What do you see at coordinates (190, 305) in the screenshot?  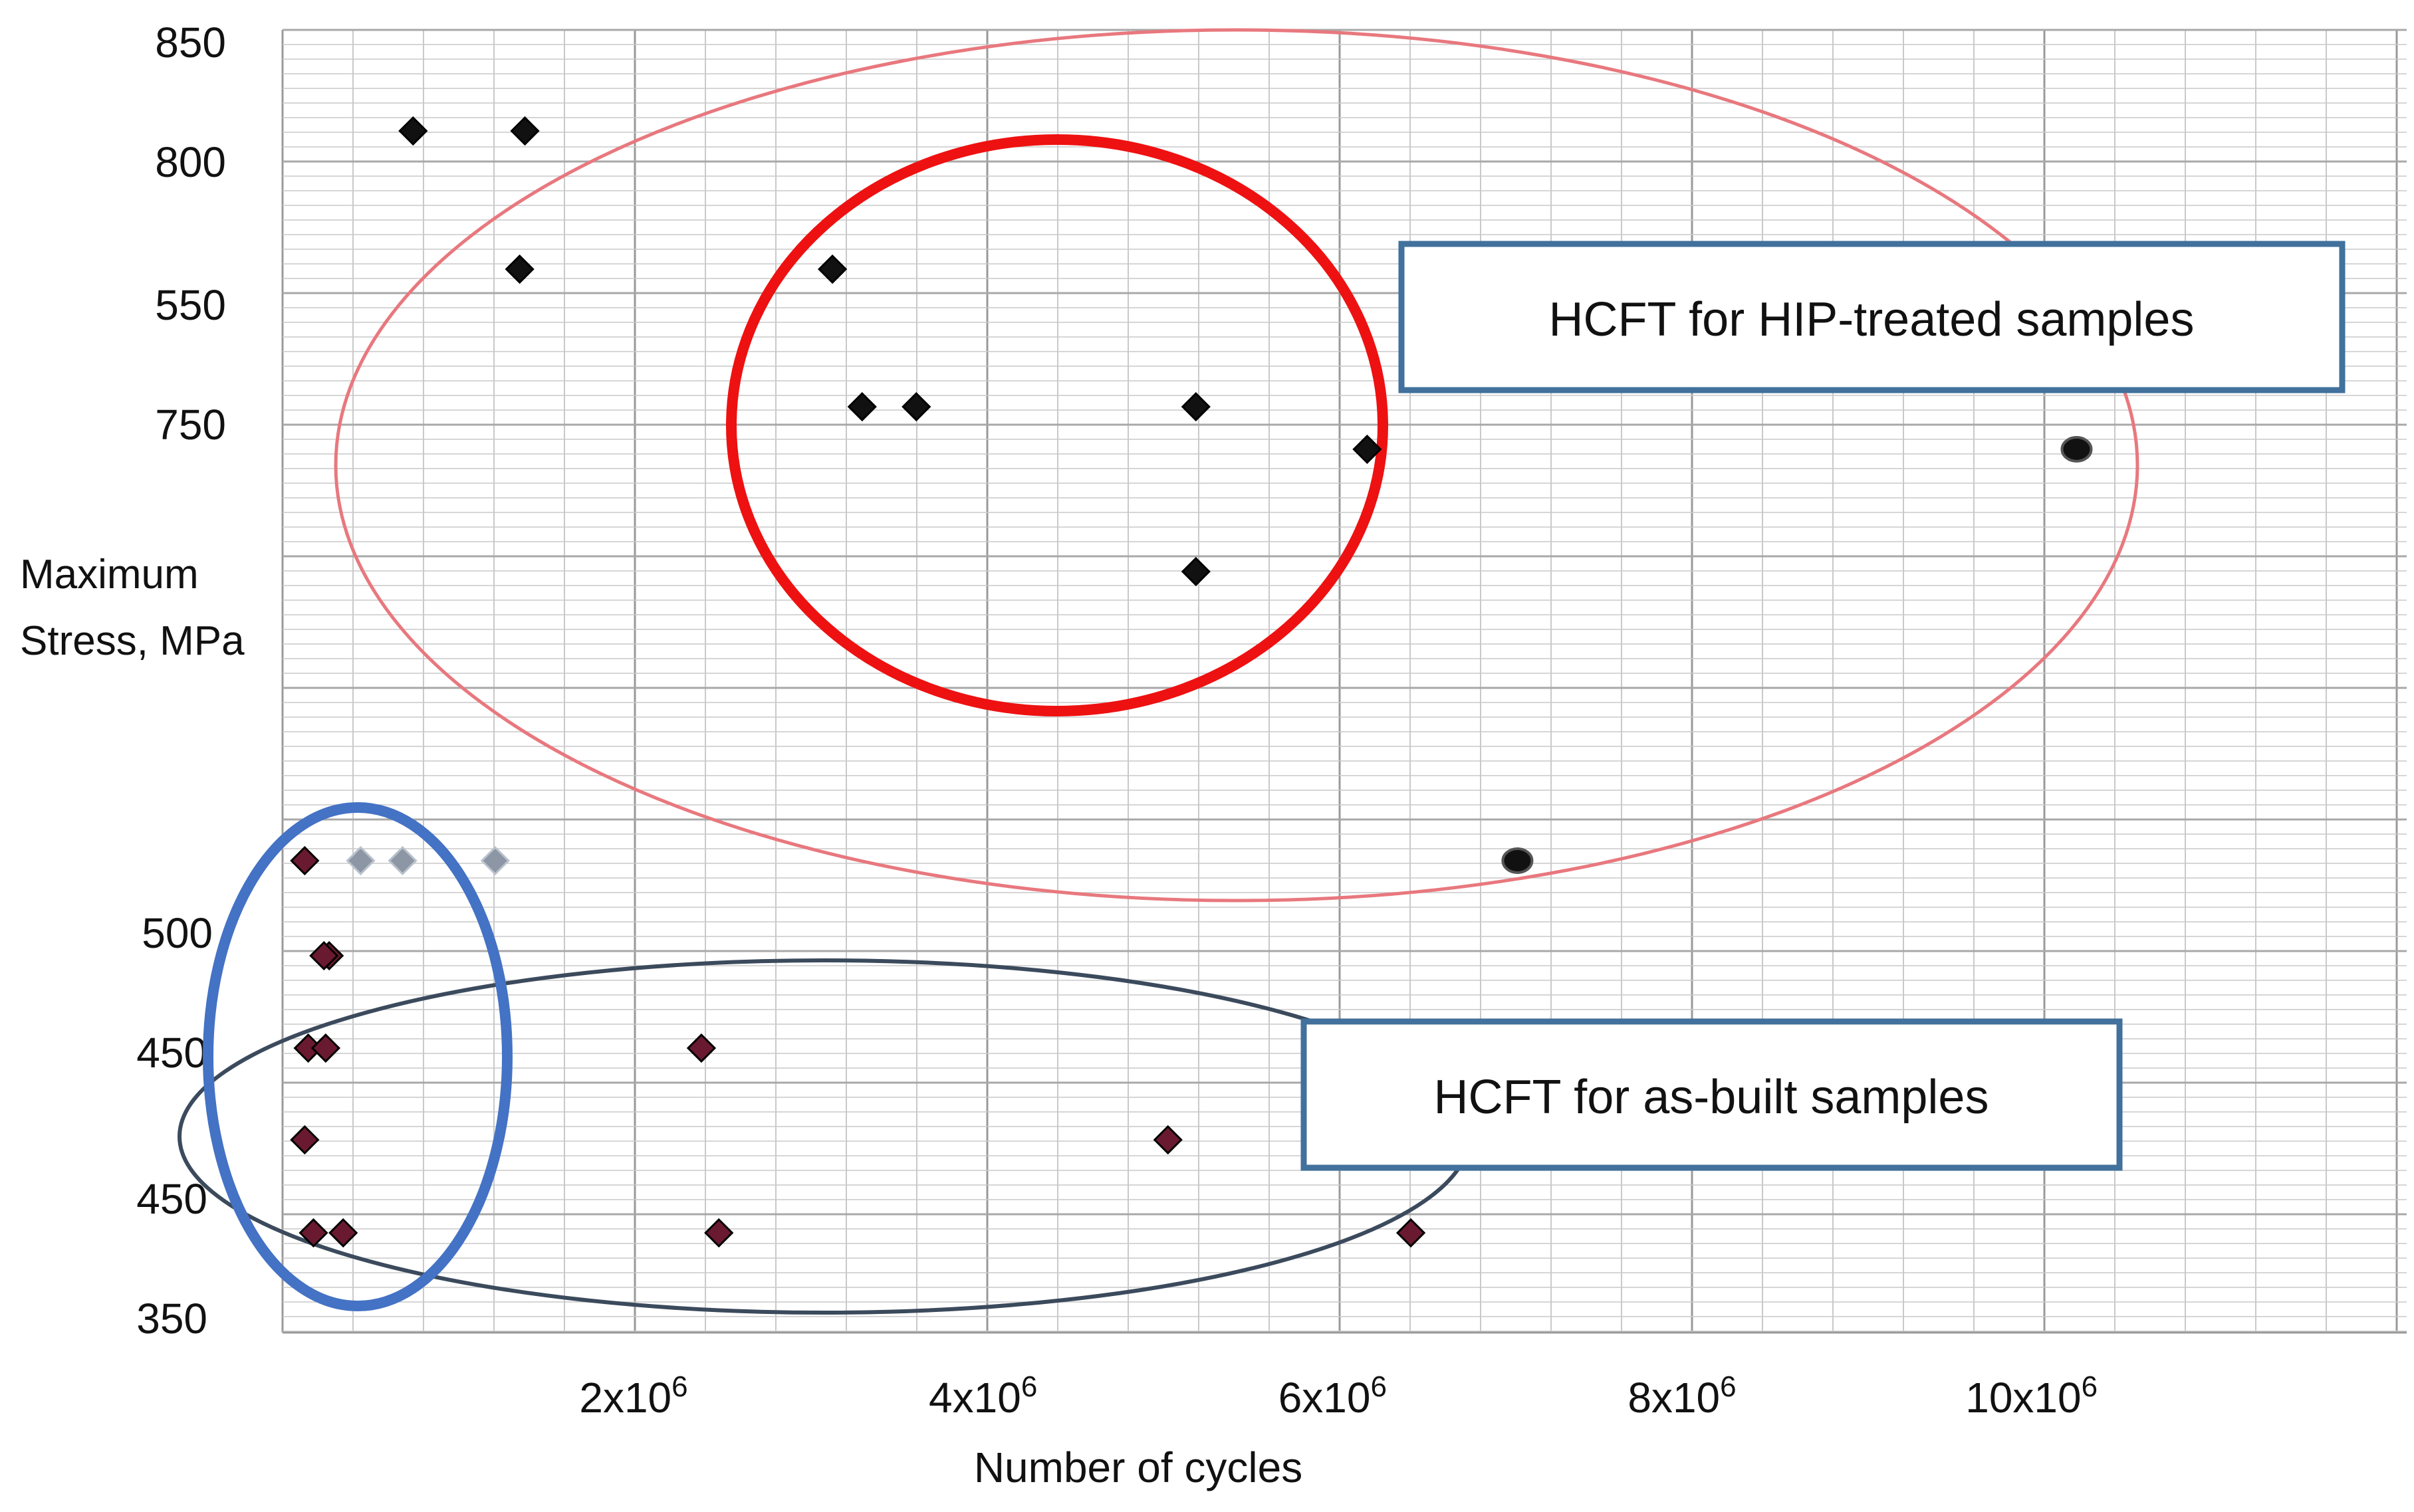 I see `y-tick-label: 550` at bounding box center [190, 305].